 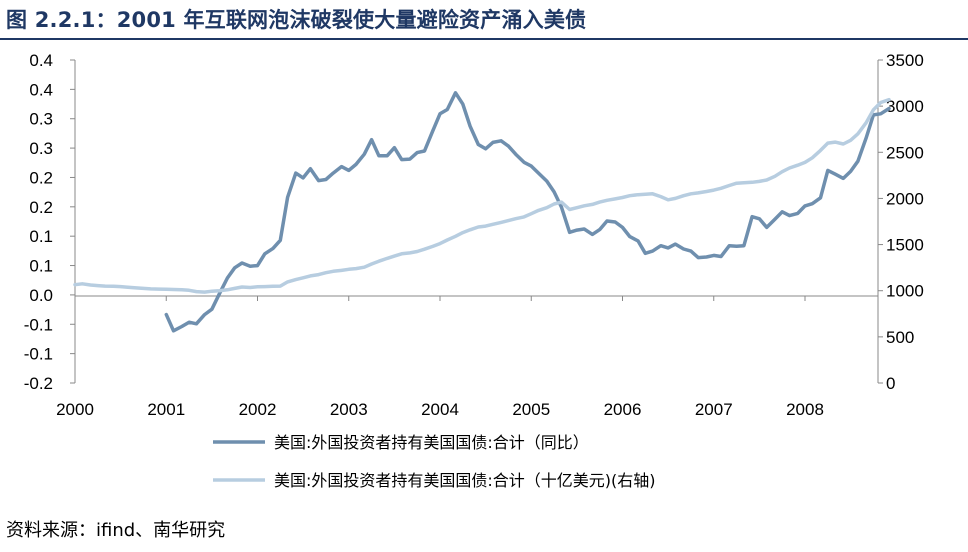 What do you see at coordinates (714, 409) in the screenshot?
I see `x-tick-label: 2007` at bounding box center [714, 409].